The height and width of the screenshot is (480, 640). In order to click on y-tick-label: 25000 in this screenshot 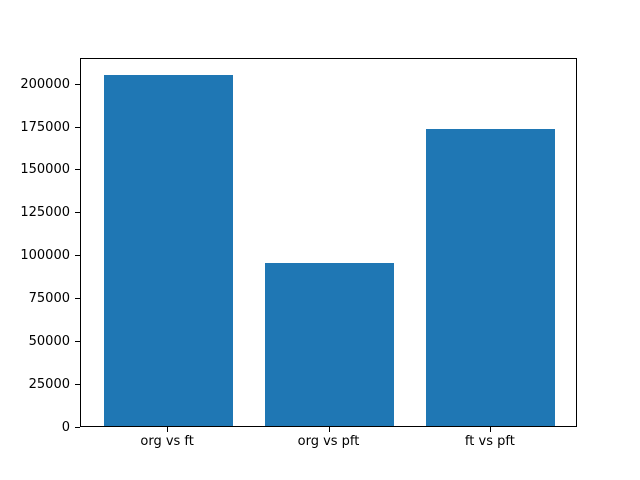, I will do `click(49, 384)`.